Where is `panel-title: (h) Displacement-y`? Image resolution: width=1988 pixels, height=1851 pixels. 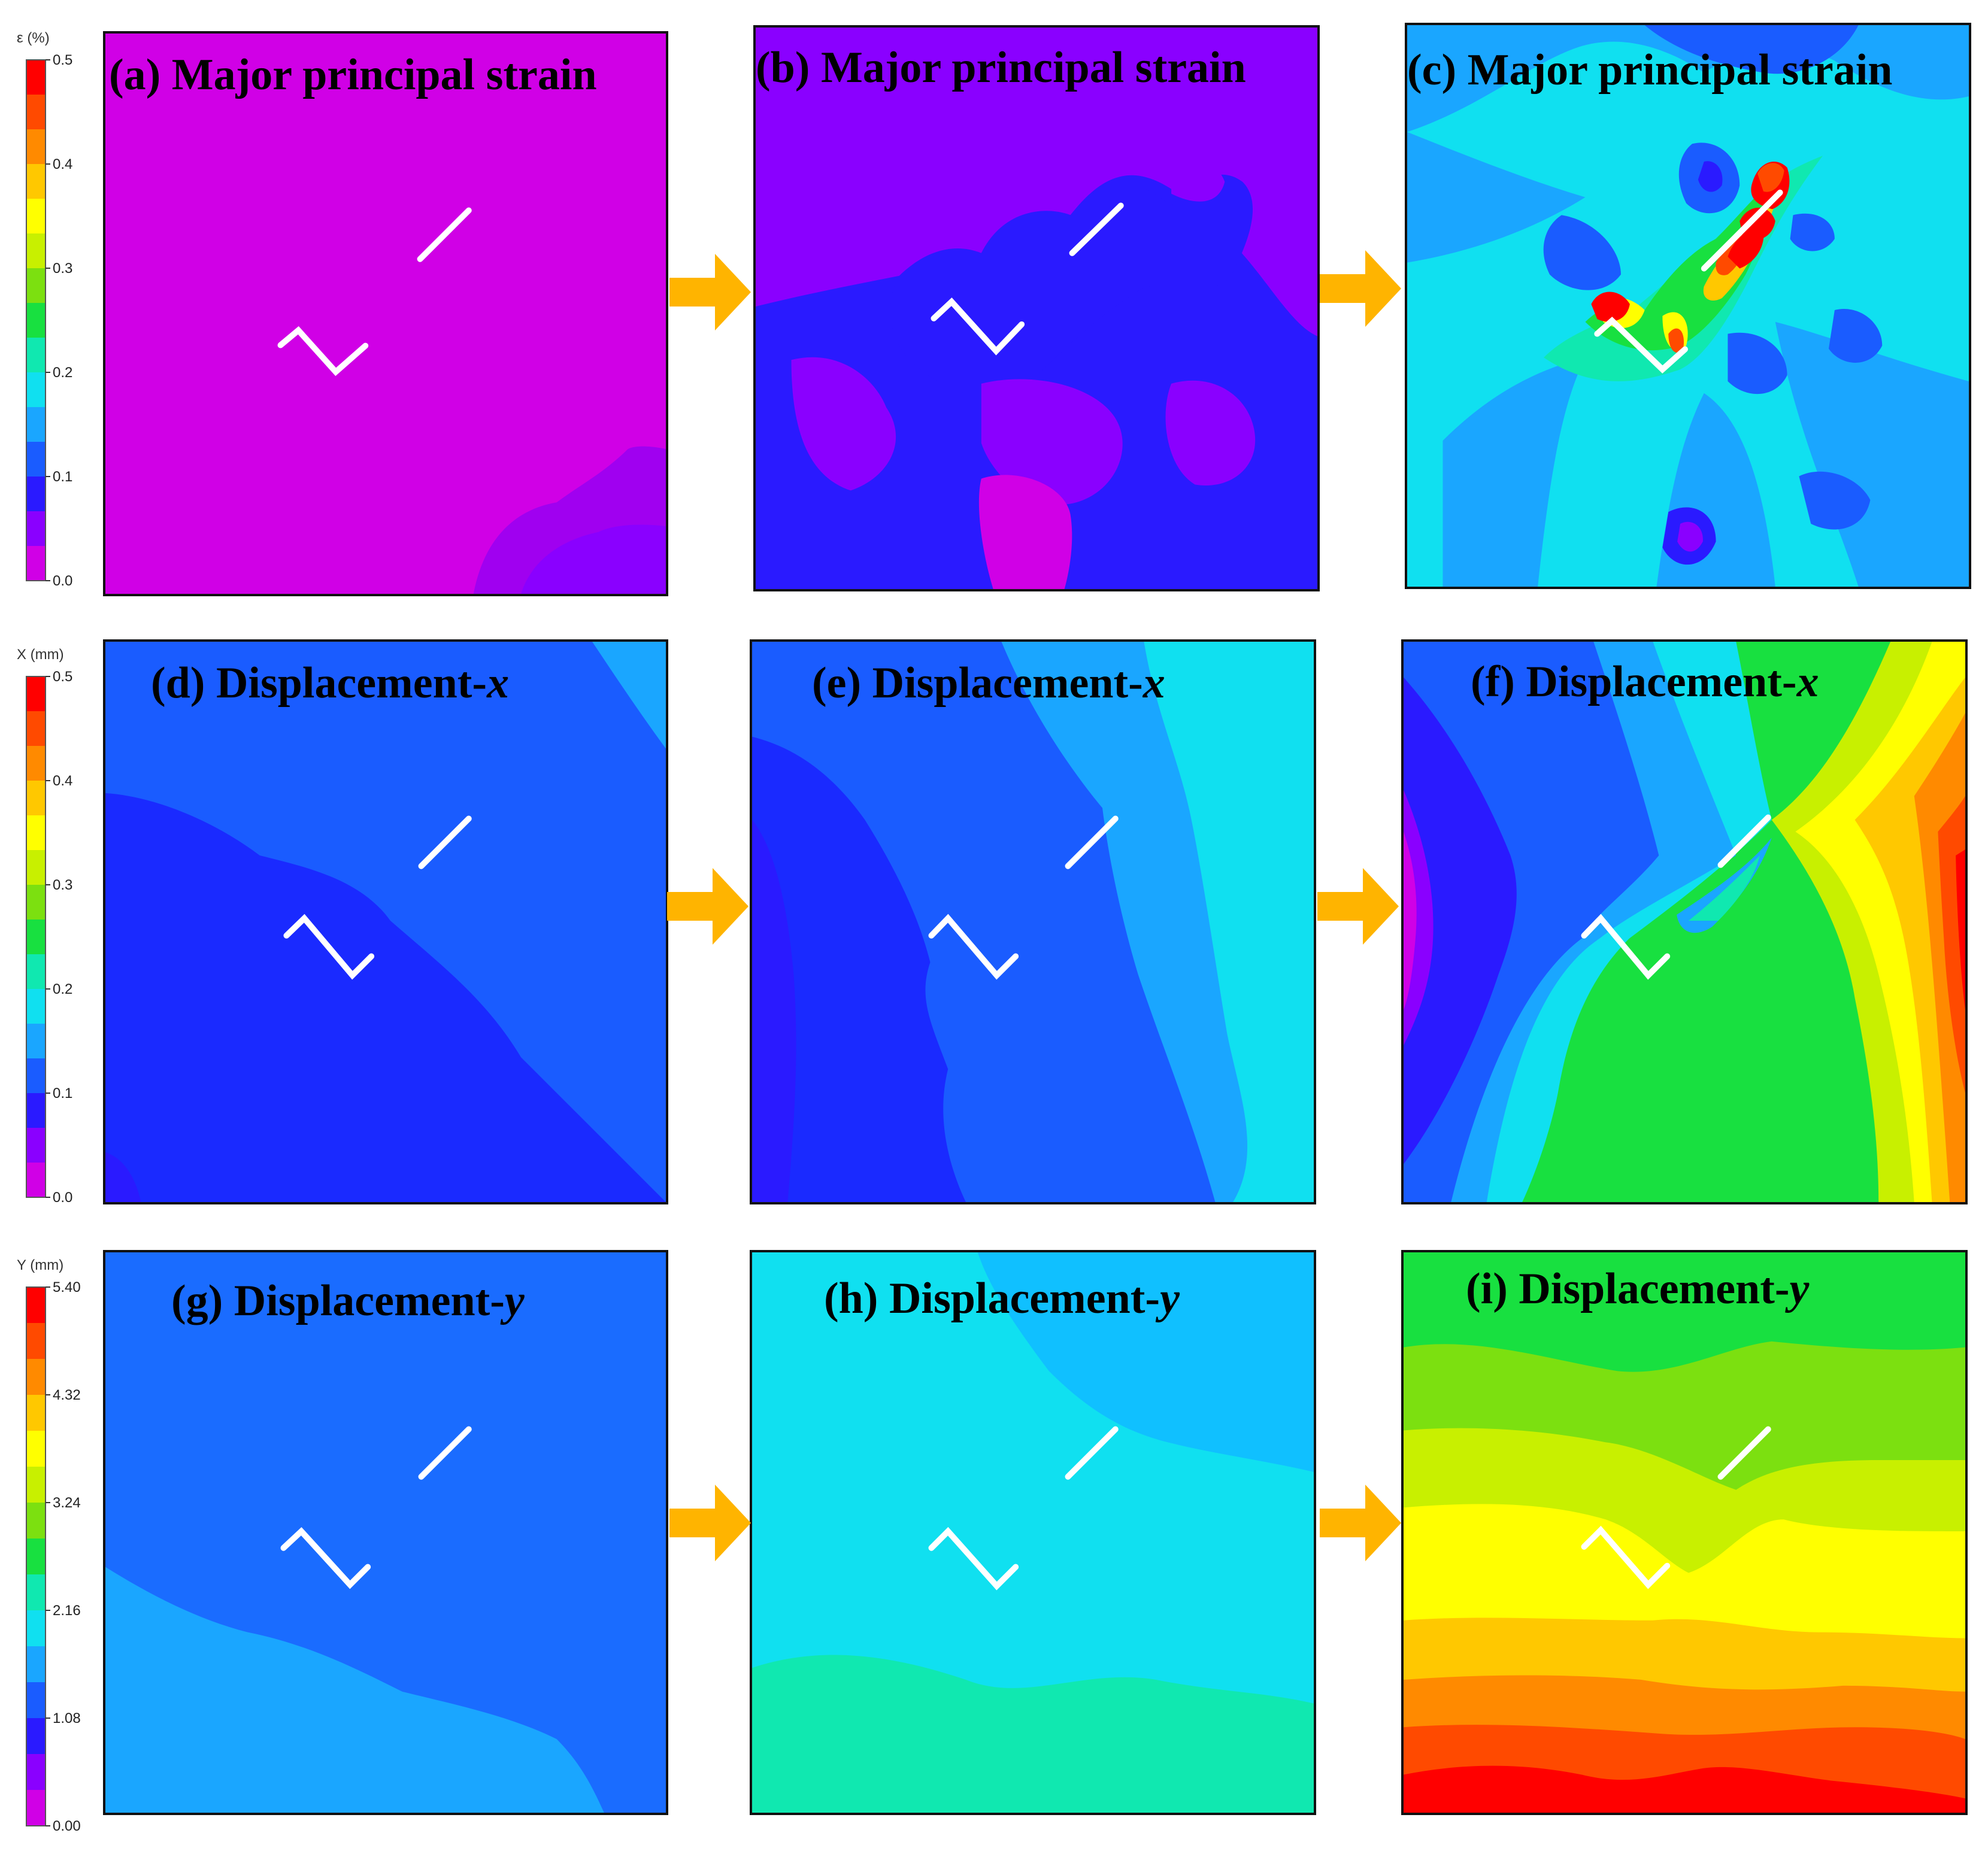 panel-title: (h) Displacement-y is located at coordinates (1002, 1298).